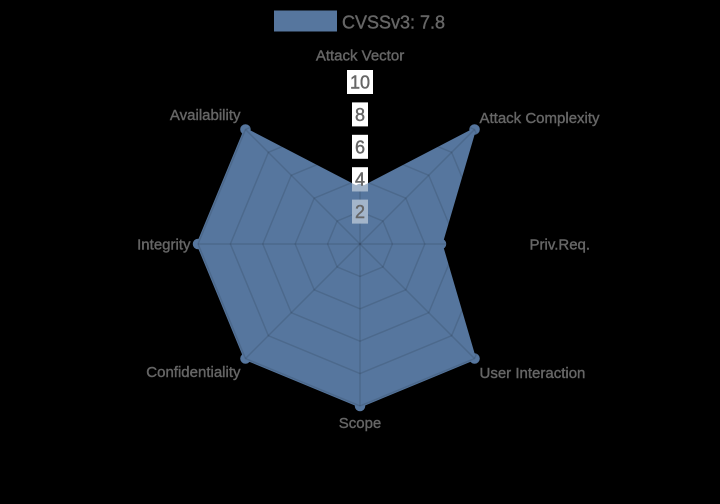 The height and width of the screenshot is (504, 720). What do you see at coordinates (360, 56) in the screenshot?
I see `svg-text: Attack Vector` at bounding box center [360, 56].